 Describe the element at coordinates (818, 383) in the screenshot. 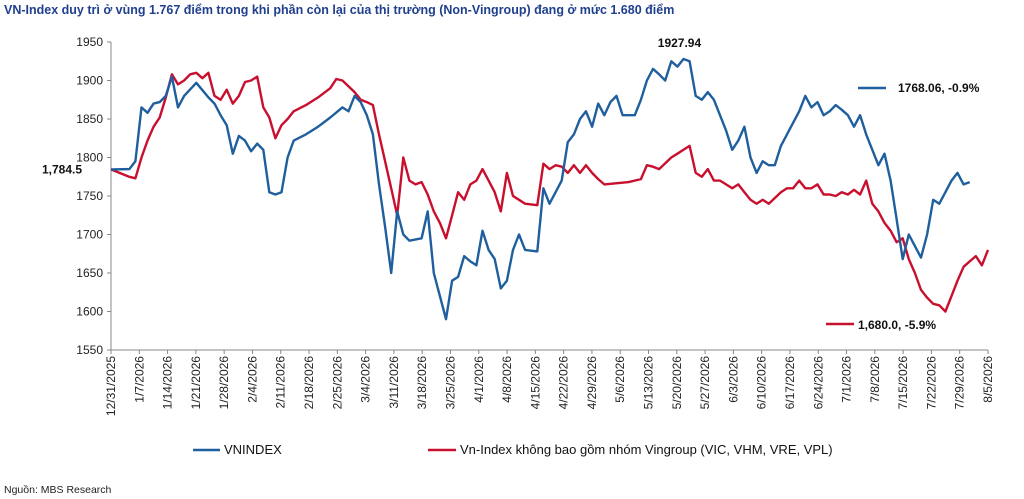

I see `x-tick-label: 6/24/2026` at that location.